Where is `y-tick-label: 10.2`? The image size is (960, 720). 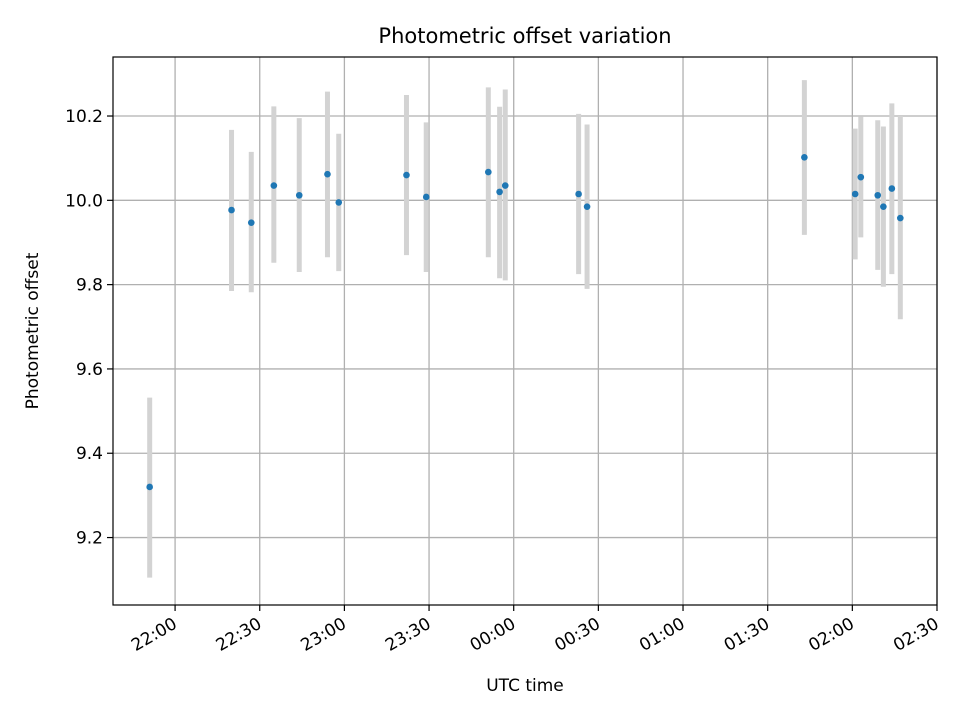 y-tick-label: 10.2 is located at coordinates (84, 117).